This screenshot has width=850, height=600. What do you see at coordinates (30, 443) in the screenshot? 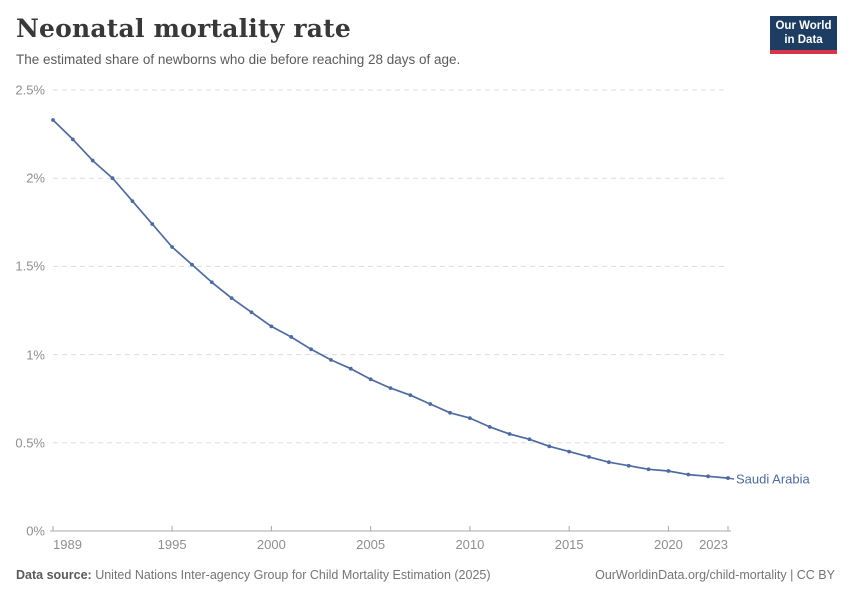
I see `y-tick-label: 0.5%` at bounding box center [30, 443].